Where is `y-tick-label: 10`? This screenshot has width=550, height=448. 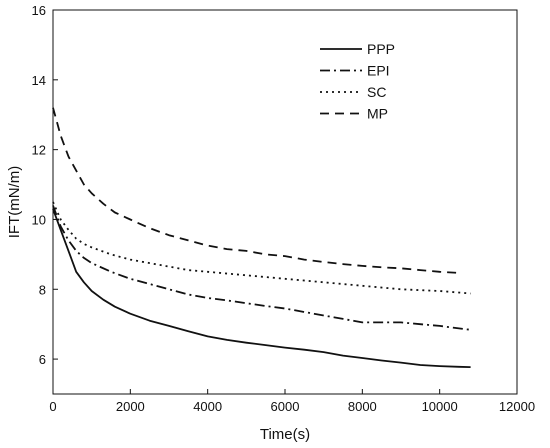 y-tick-label: 10 is located at coordinates (39, 219).